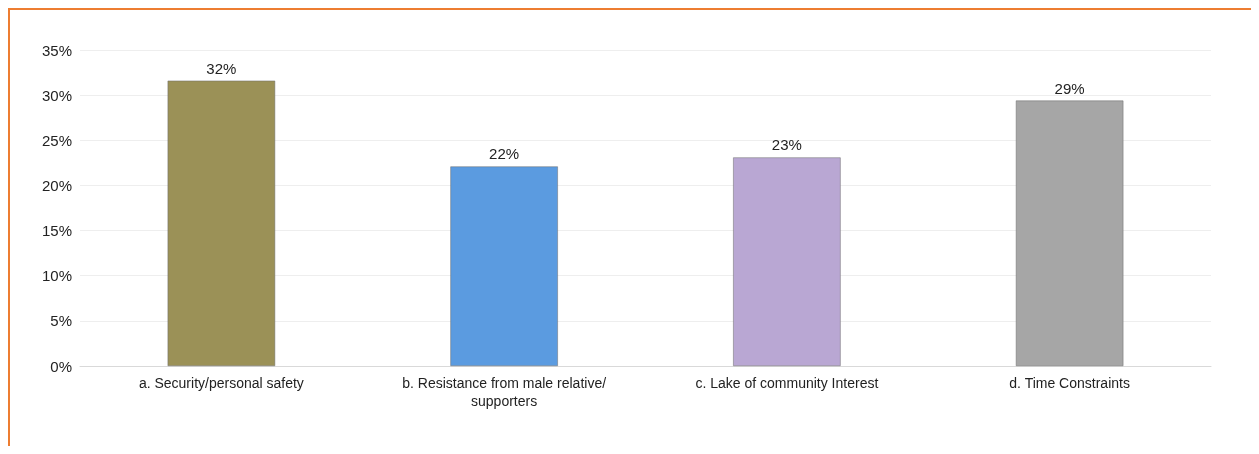  Describe the element at coordinates (504, 392) in the screenshot. I see `x-tick-label: b. Resistance from male relative/supporters` at that location.